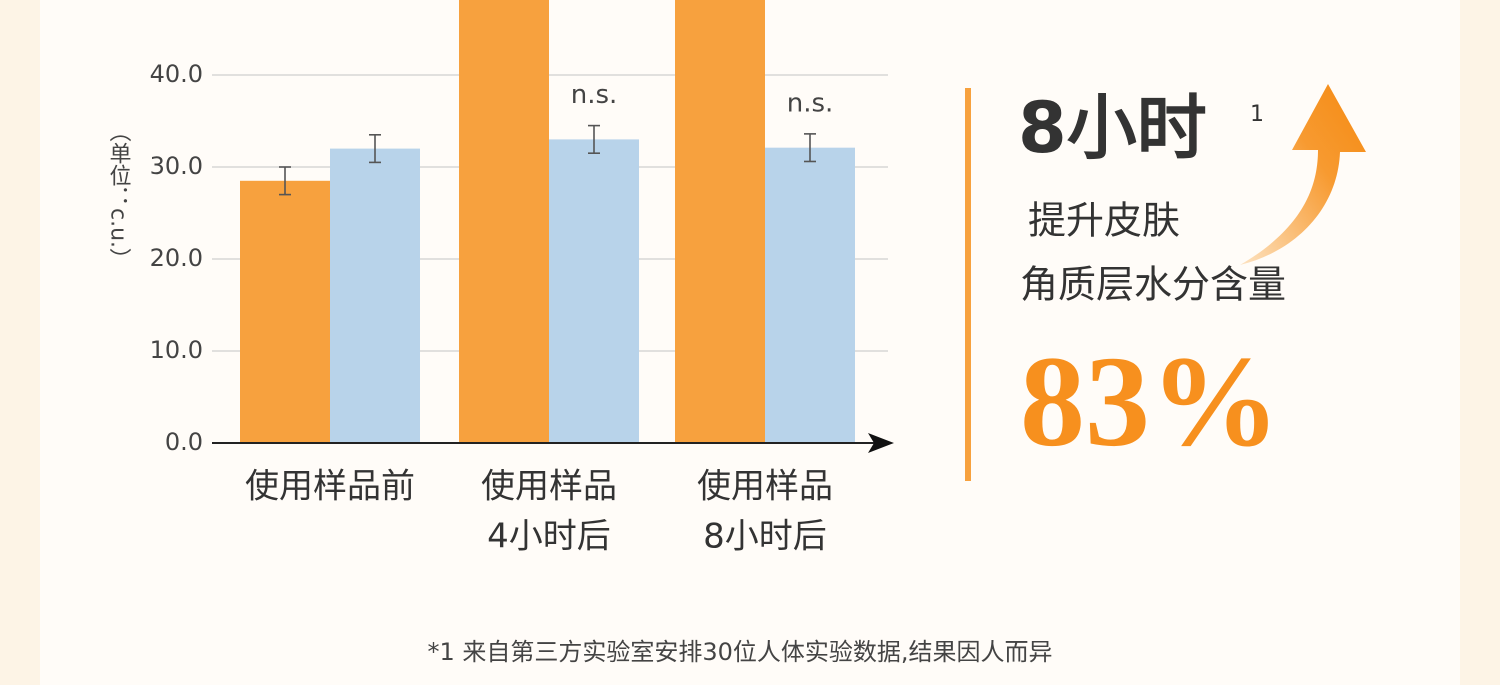 This screenshot has width=1500, height=685. Describe the element at coordinates (176, 74) in the screenshot. I see `y-tick-label: 40.0` at that location.